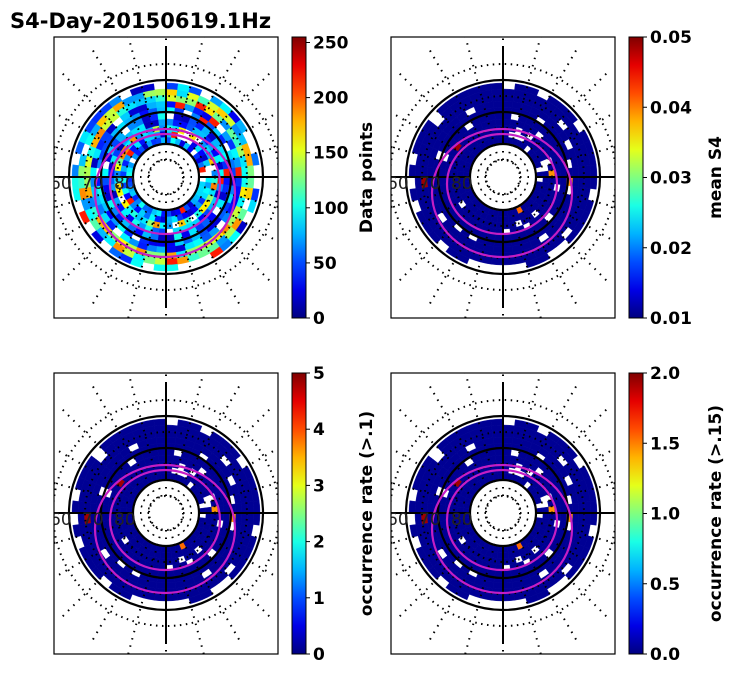  I want to click on colorbar-tick-label: 250, so click(331, 44).